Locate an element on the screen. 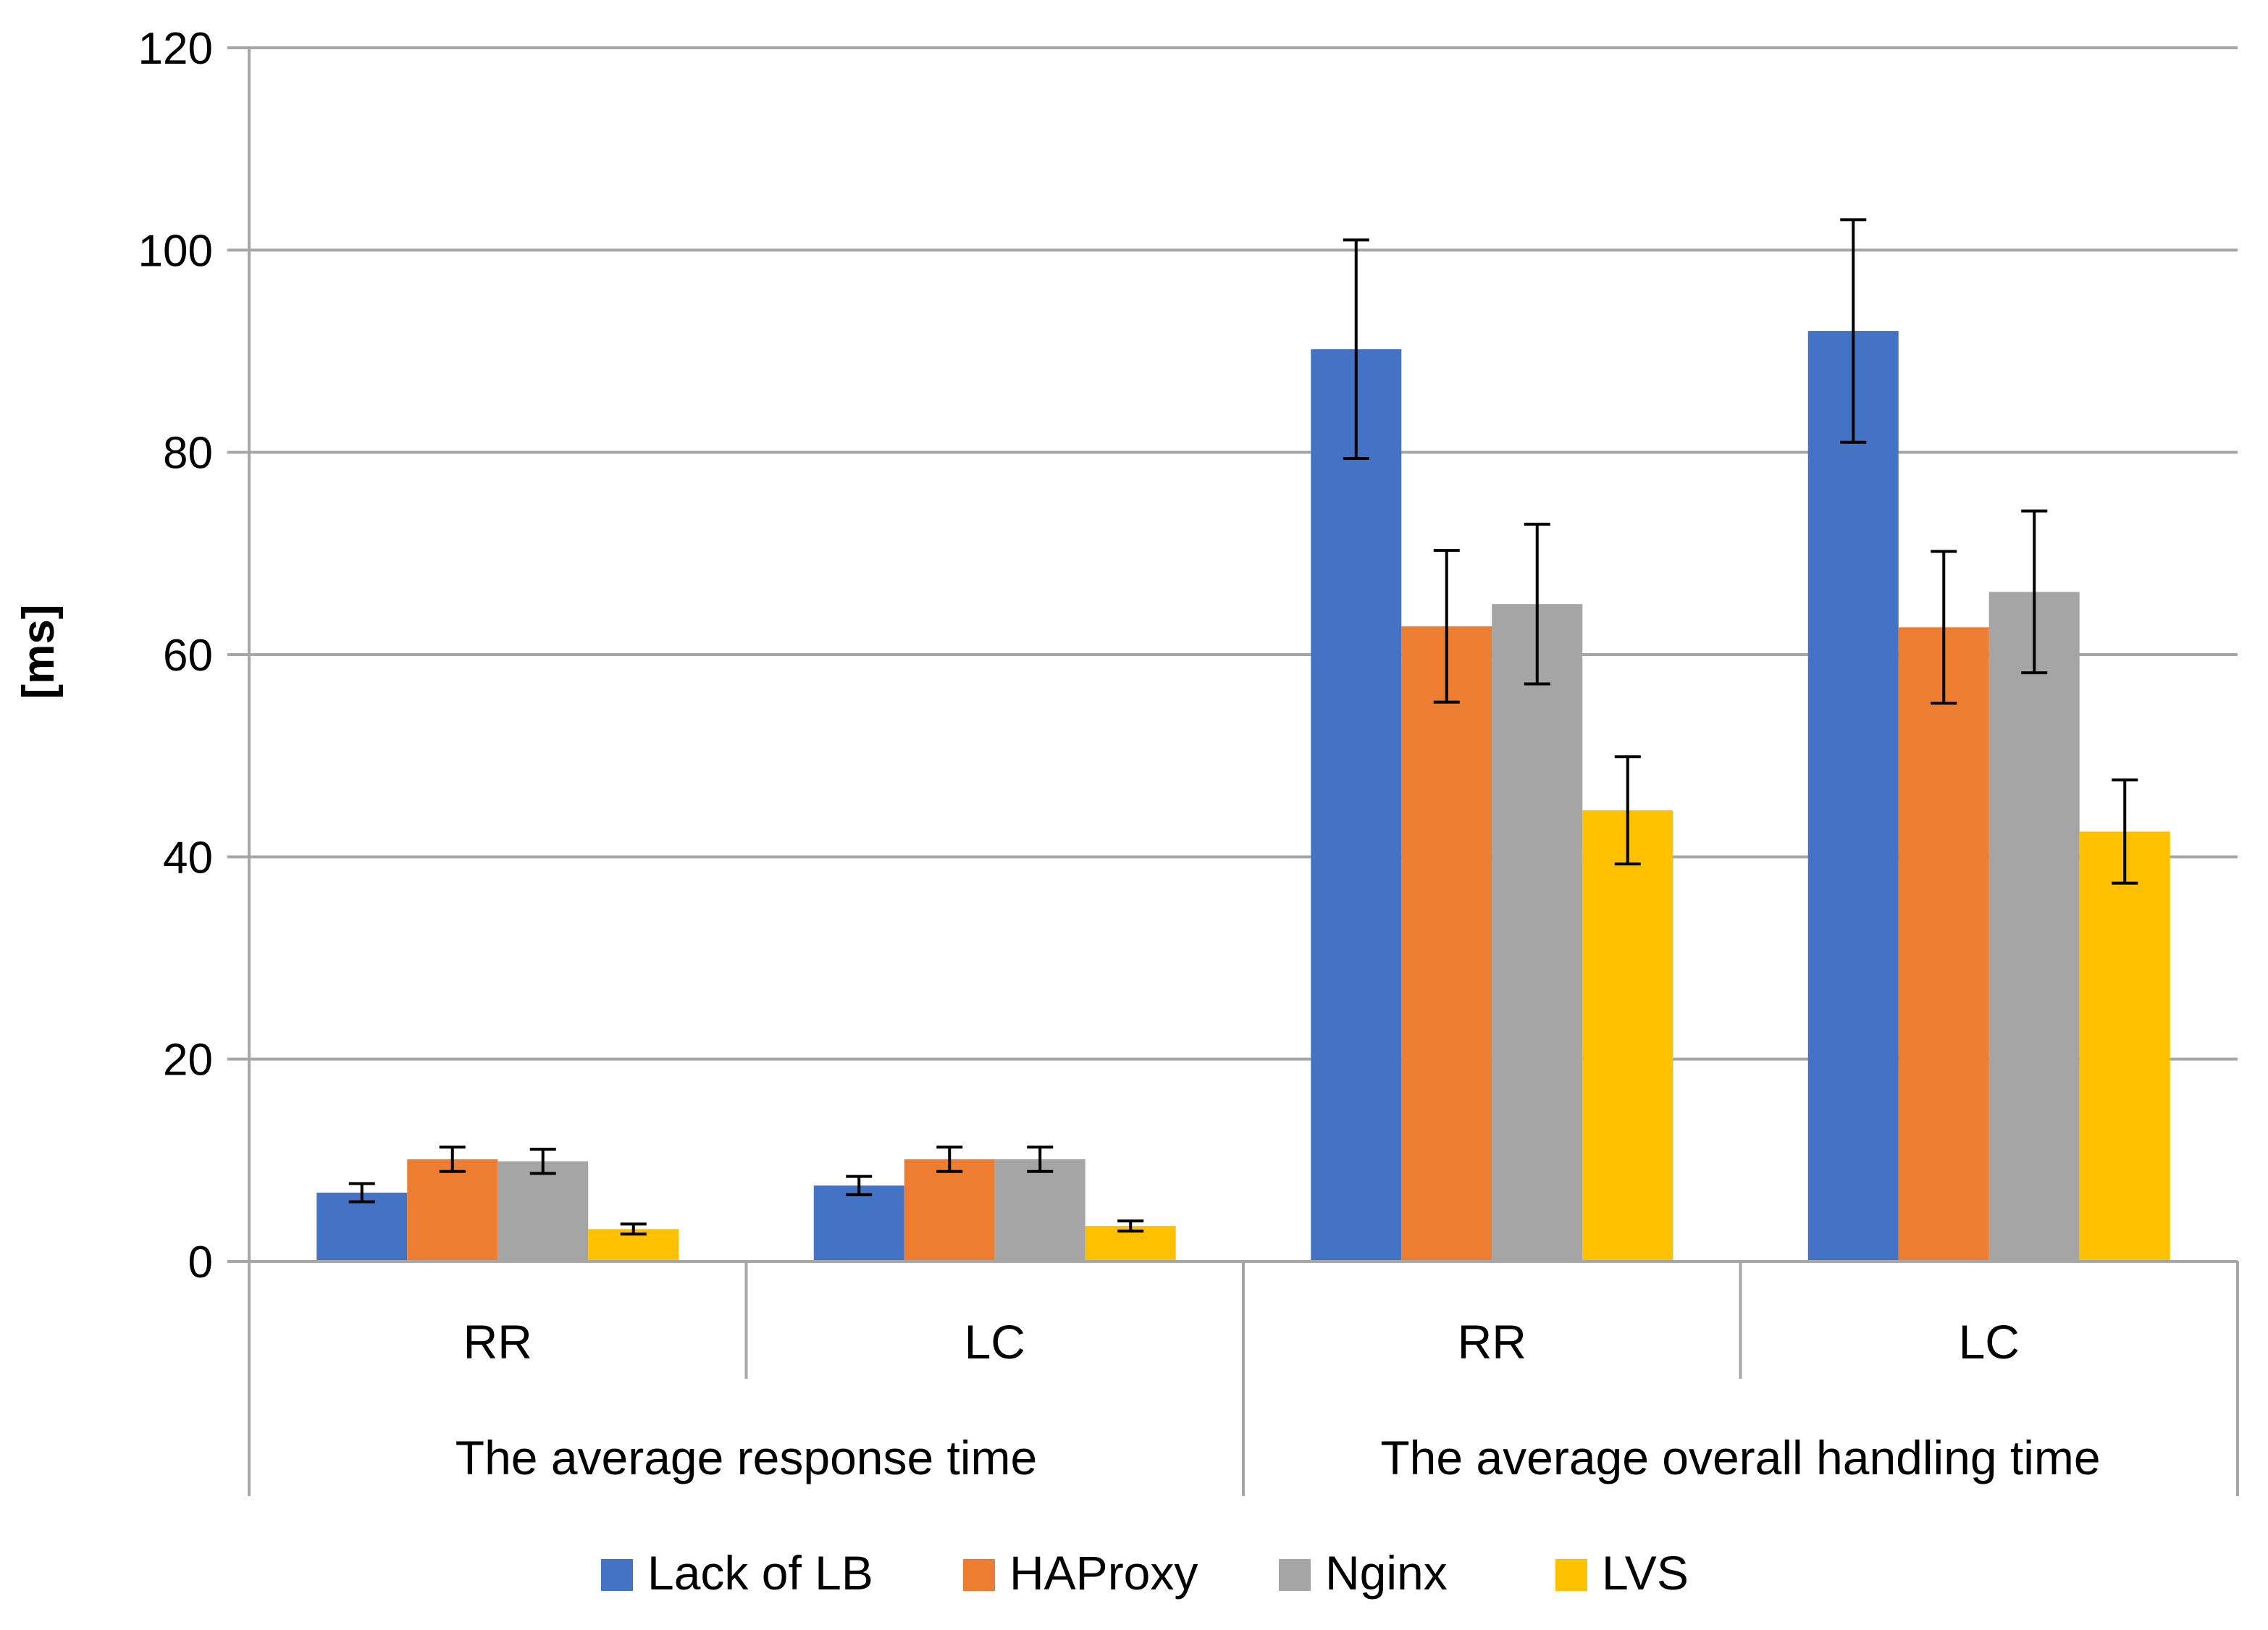  group-label: The average overall handling time is located at coordinates (1740, 1457).